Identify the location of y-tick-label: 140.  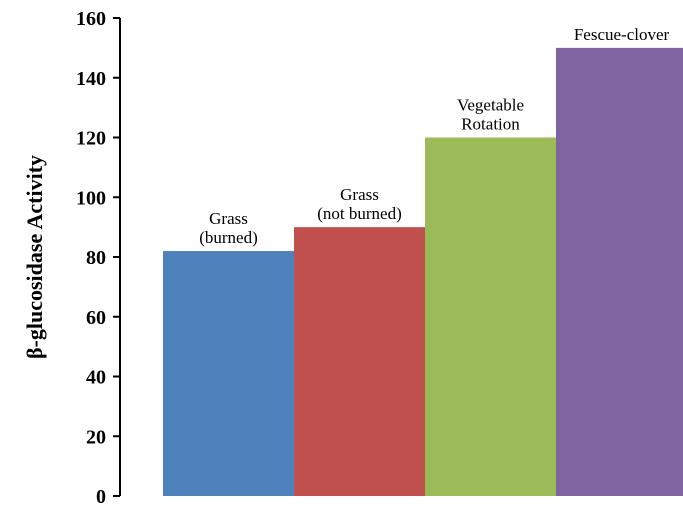
(91, 79).